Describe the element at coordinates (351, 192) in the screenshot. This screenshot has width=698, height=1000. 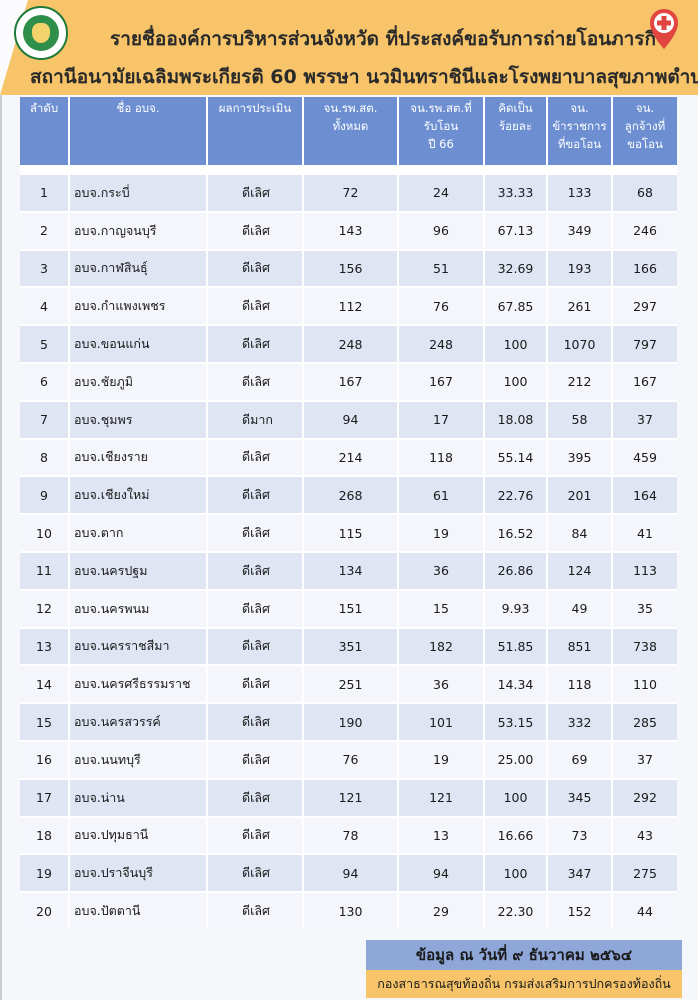
I see `total-health-centers-cell: 72` at that location.